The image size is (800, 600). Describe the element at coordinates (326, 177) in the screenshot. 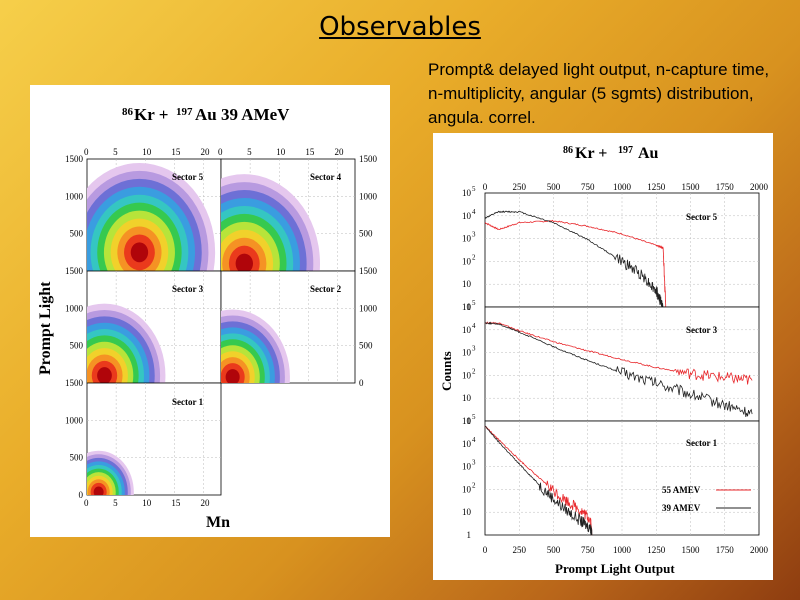

I see `label-sector4: Sector 4` at that location.